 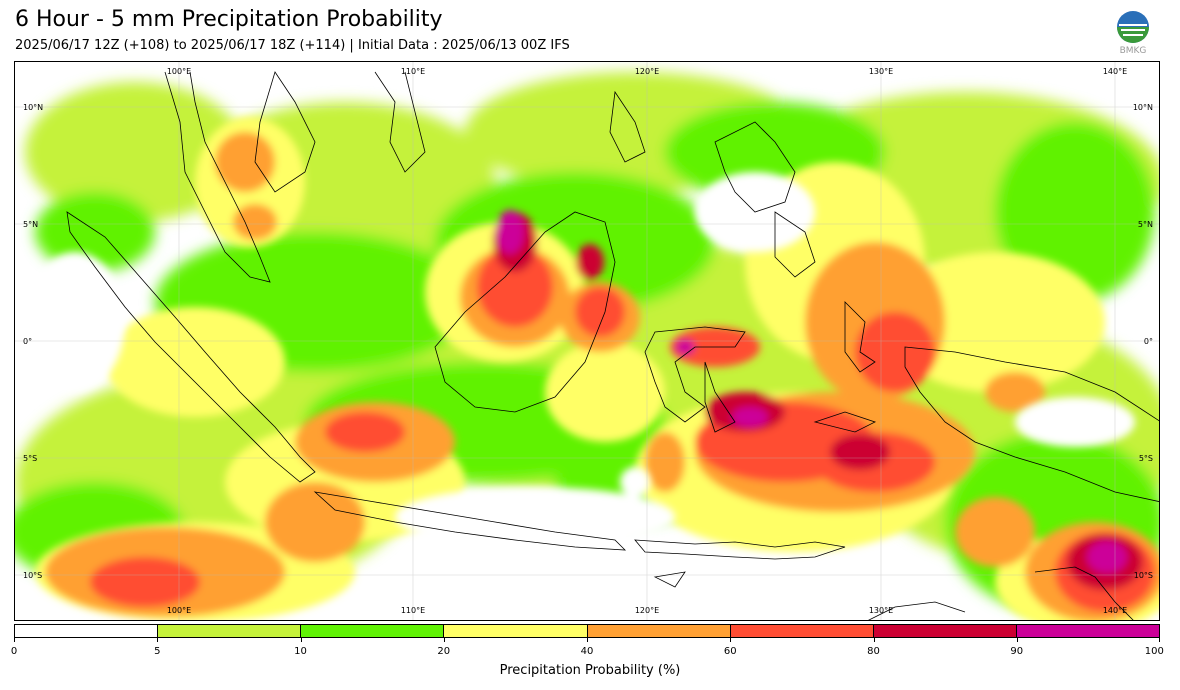 I want to click on colorbar-tick-label: 40, so click(x=587, y=651).